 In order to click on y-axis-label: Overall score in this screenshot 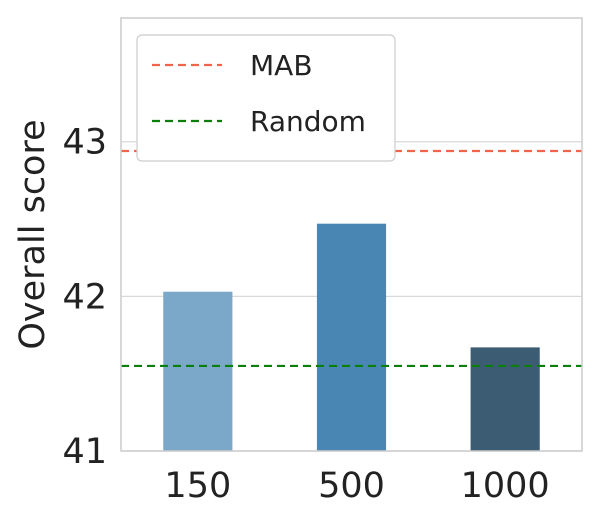, I will do `click(33, 234)`.